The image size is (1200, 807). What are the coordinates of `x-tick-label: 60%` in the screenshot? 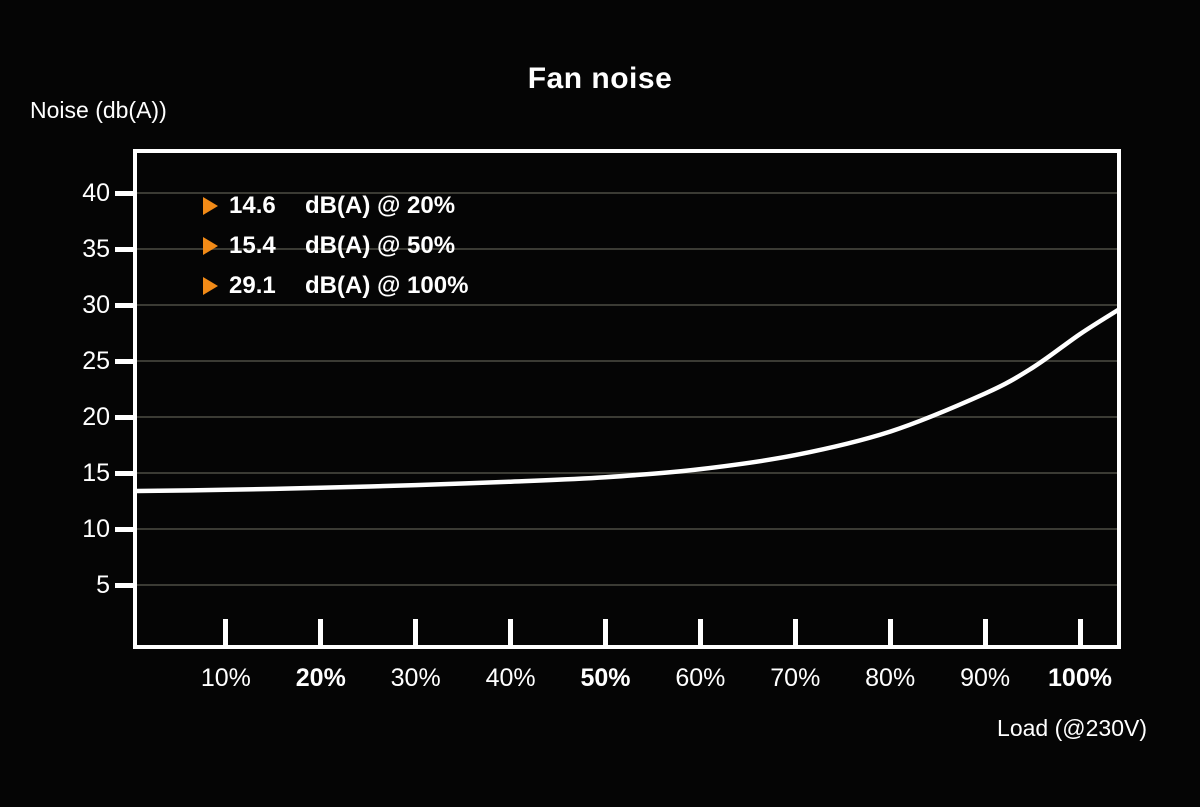 It's located at (700, 678).